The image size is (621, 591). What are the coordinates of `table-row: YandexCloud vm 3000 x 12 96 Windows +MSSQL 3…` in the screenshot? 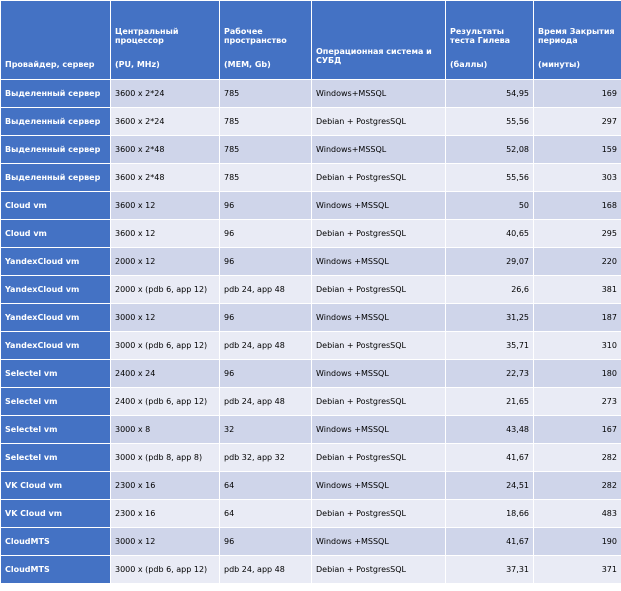 It's located at (310, 317).